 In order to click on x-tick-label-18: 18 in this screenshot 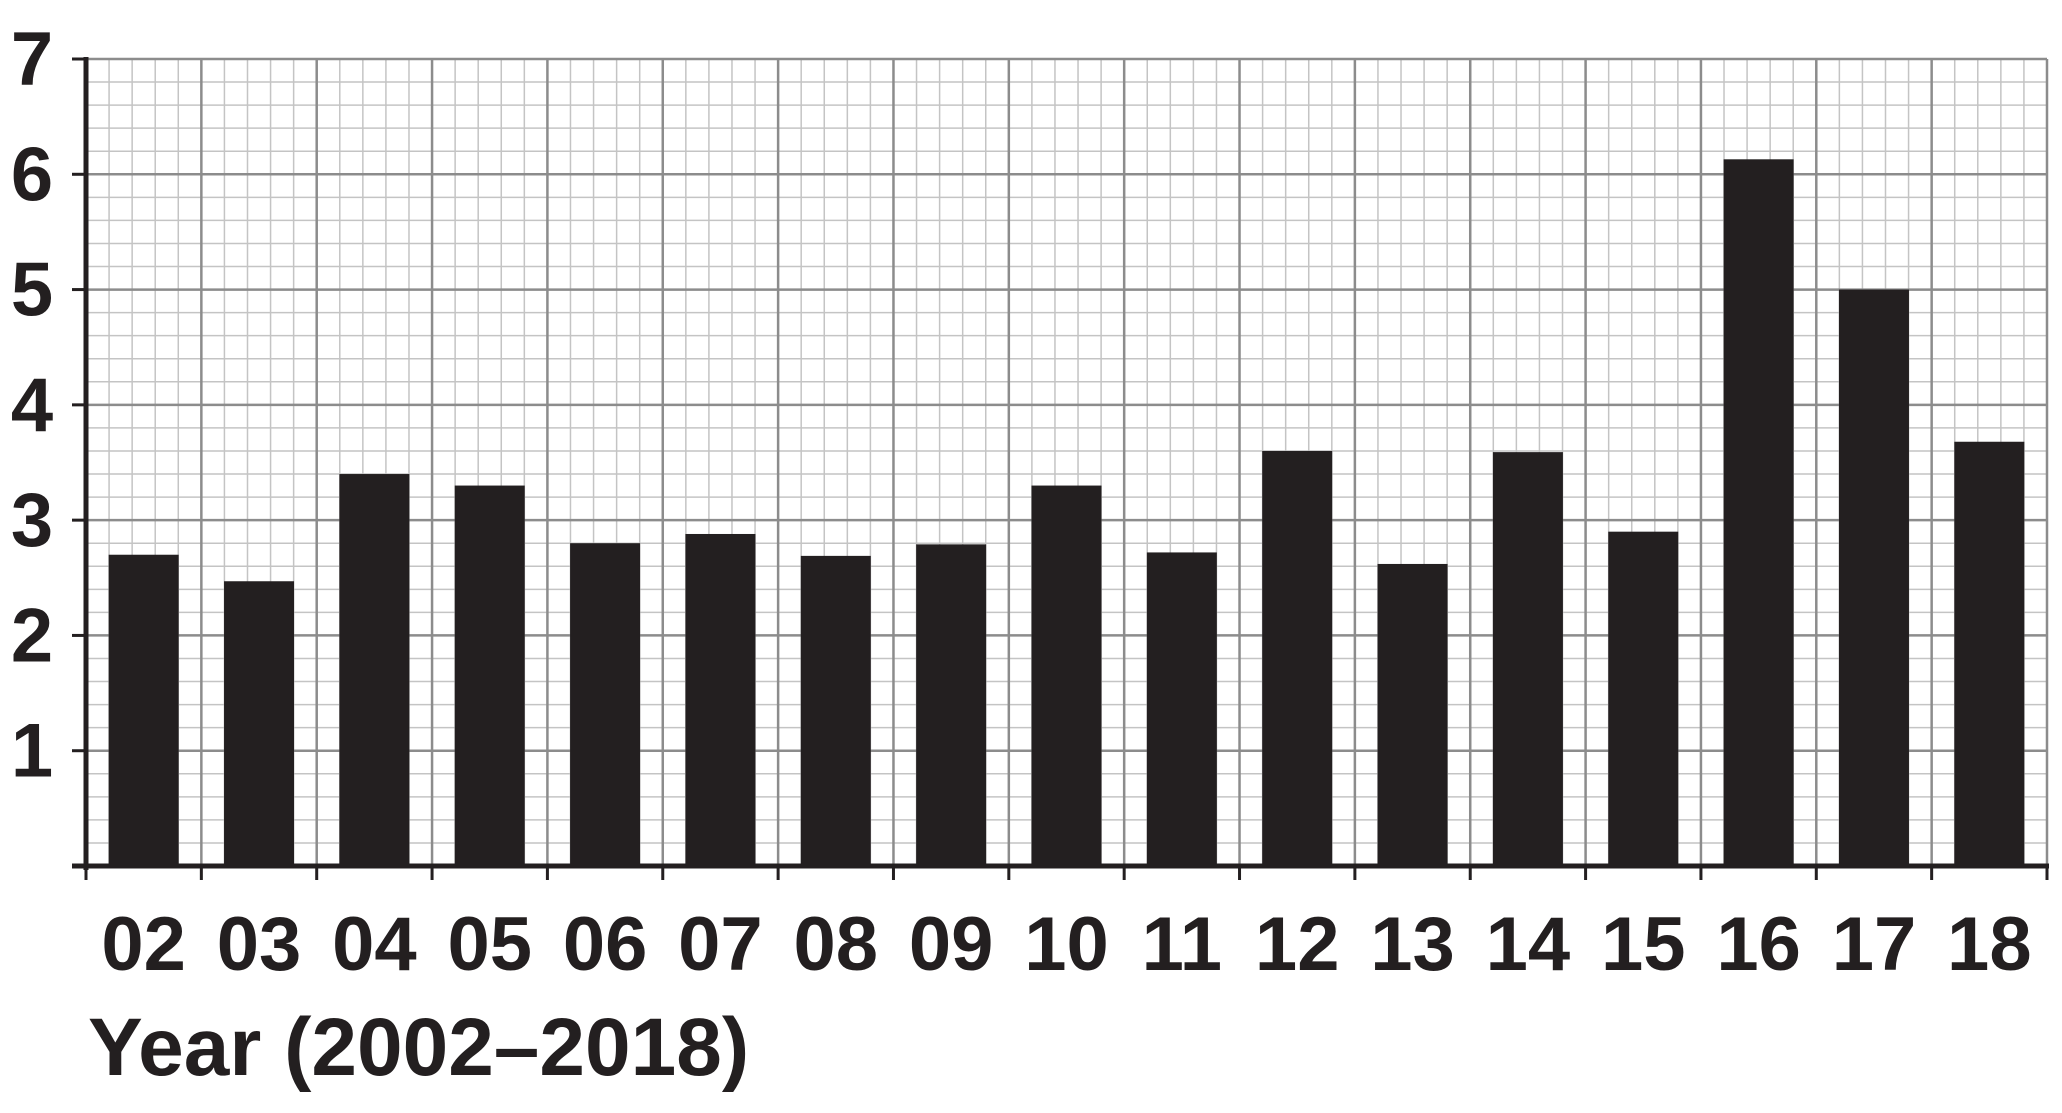, I will do `click(1989, 944)`.